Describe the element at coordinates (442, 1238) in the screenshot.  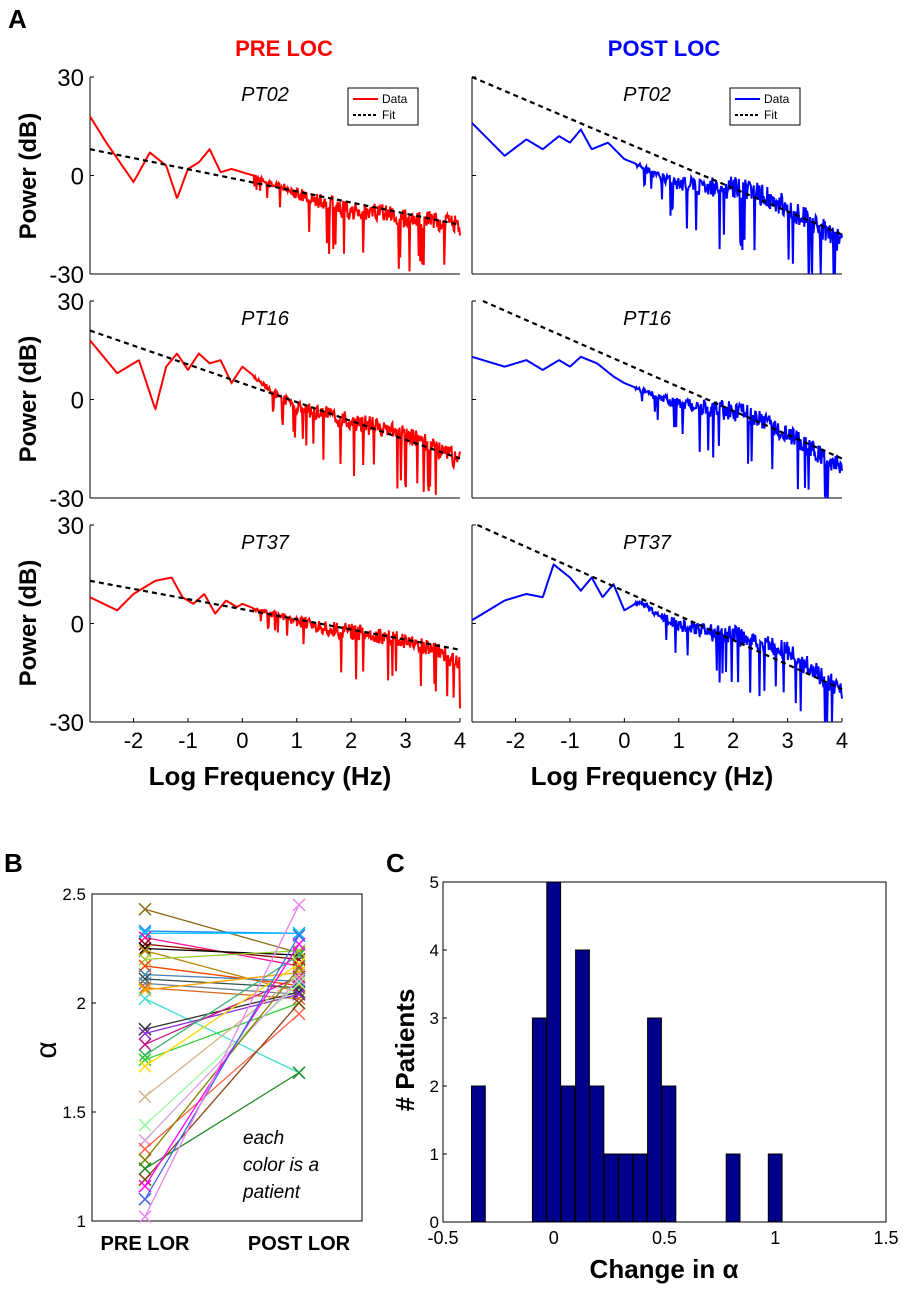
I see `c-x-tick-label: -0.5` at that location.